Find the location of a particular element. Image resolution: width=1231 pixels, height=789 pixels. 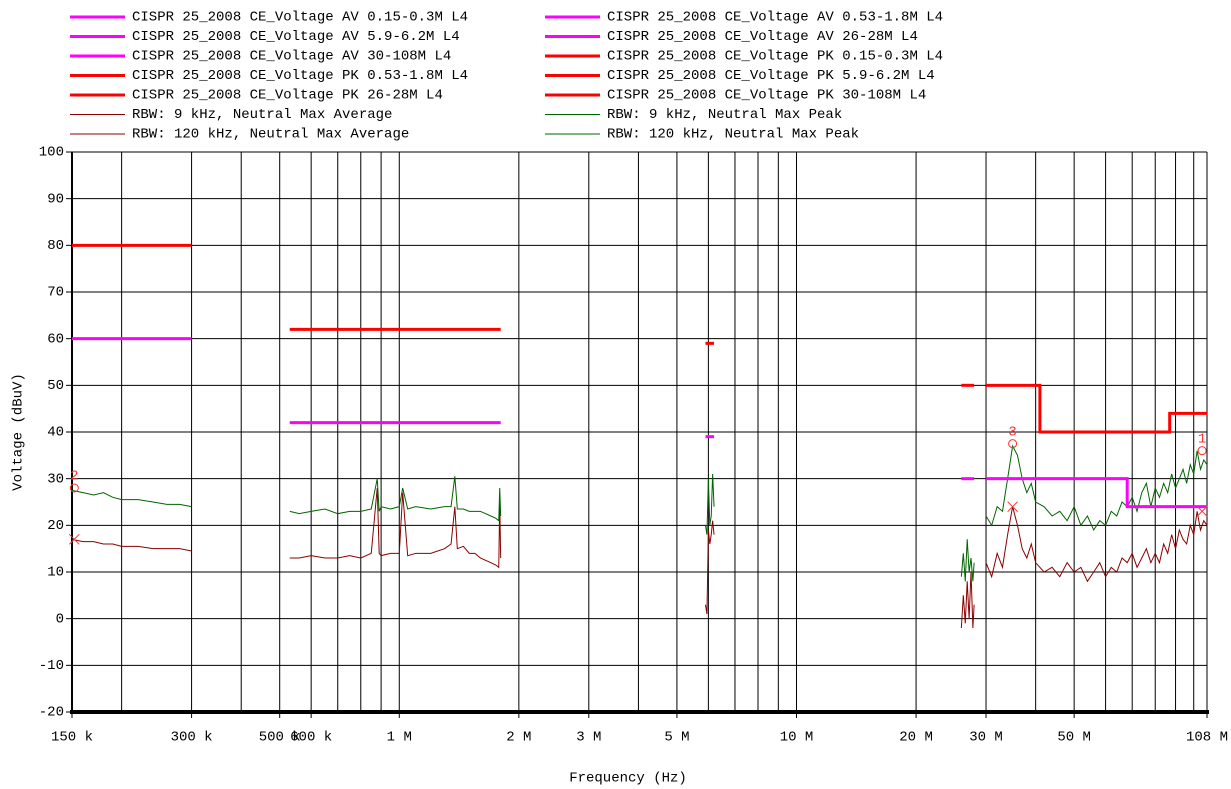

legend-label: CISPR 25_2008 CE_Voltage PK 26-28M L4 is located at coordinates (287, 96).